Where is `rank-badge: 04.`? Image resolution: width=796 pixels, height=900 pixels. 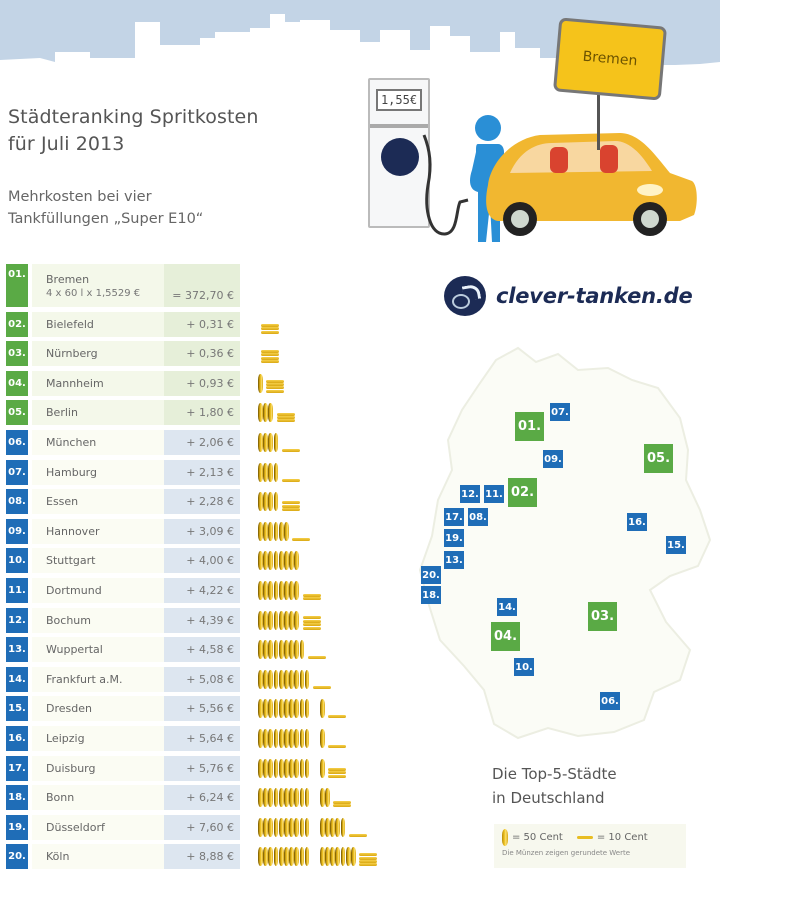 rank-badge: 04. is located at coordinates (17, 383).